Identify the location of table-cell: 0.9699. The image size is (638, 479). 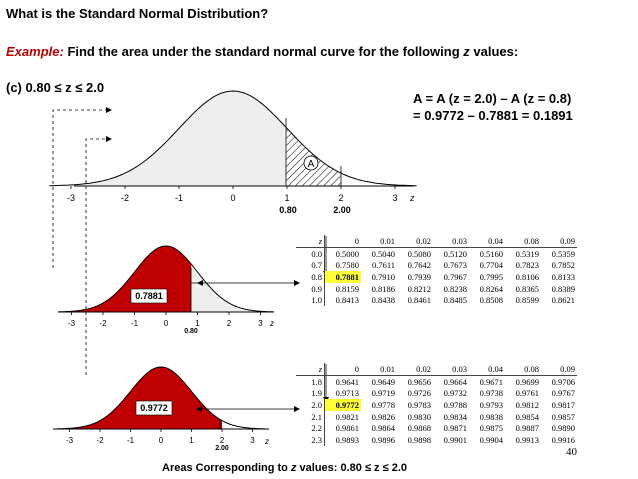
(527, 381).